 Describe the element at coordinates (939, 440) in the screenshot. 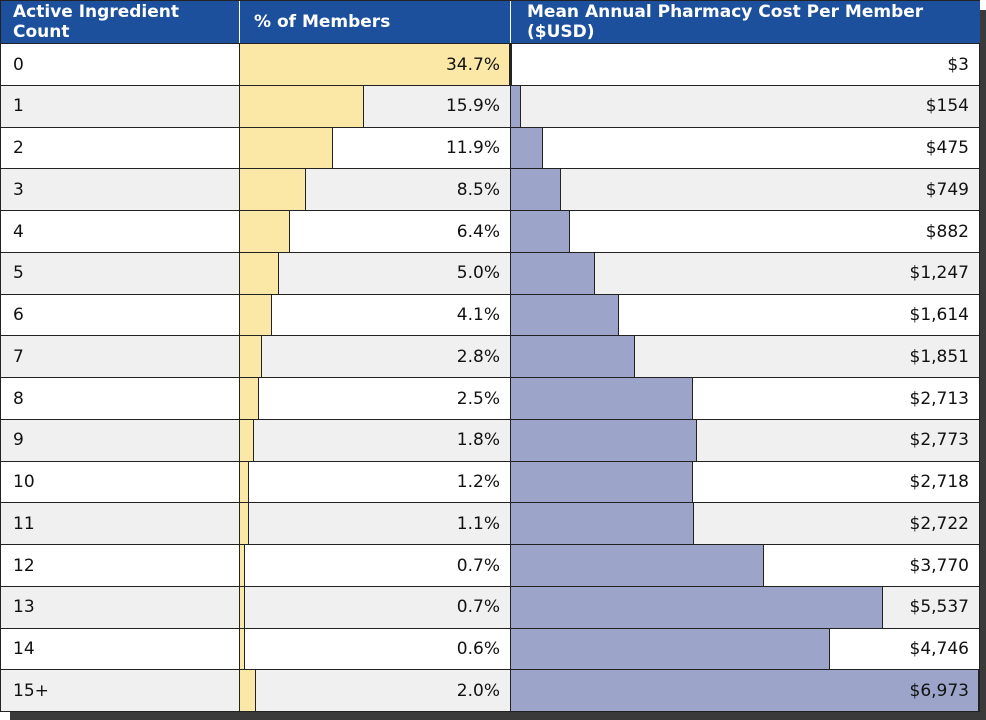

I see `cost-value: $2,773` at that location.